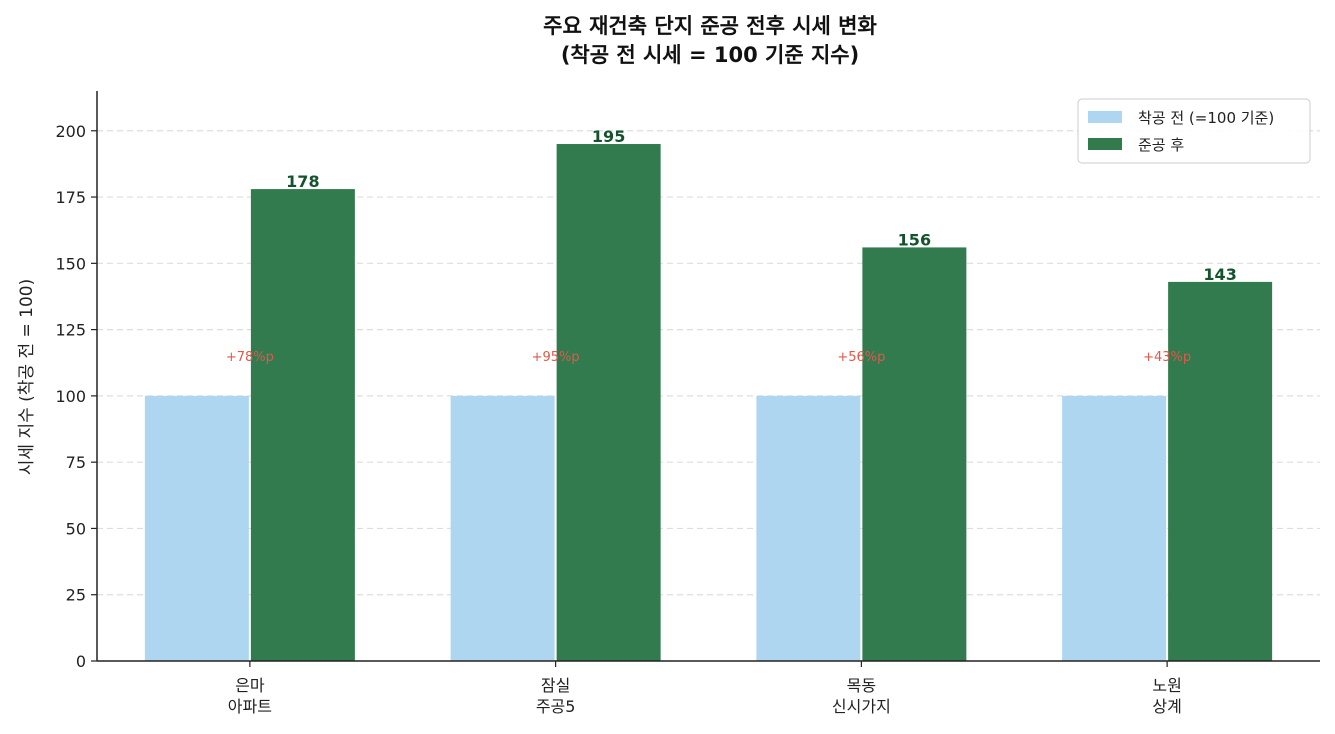 The image size is (1335, 734). I want to click on data-label: 143, so click(1219, 274).